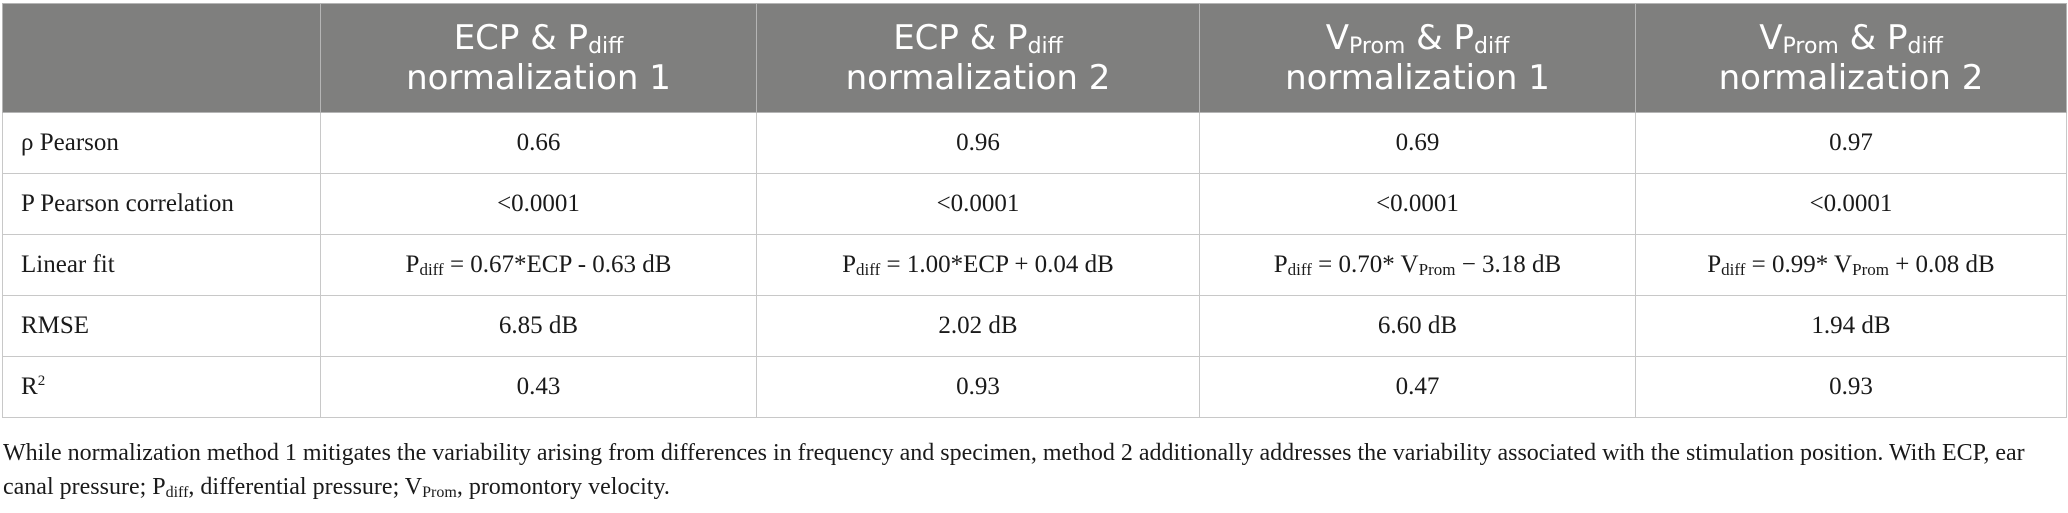 The height and width of the screenshot is (513, 2068). What do you see at coordinates (161, 143) in the screenshot?
I see `row-label: ρ Pearson` at bounding box center [161, 143].